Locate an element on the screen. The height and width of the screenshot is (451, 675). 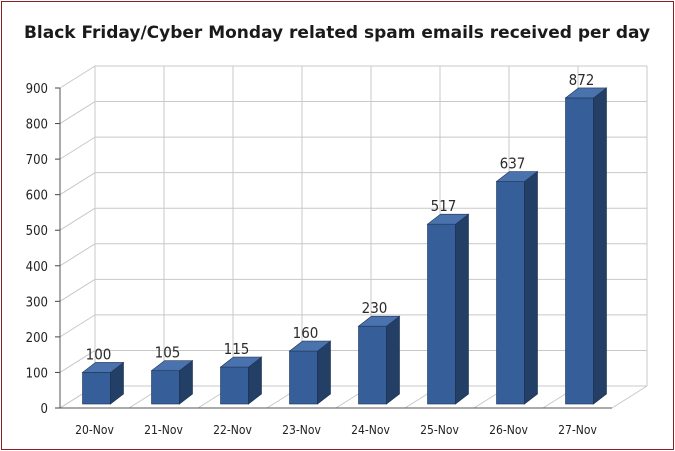
data-label: 160 is located at coordinates (306, 333).